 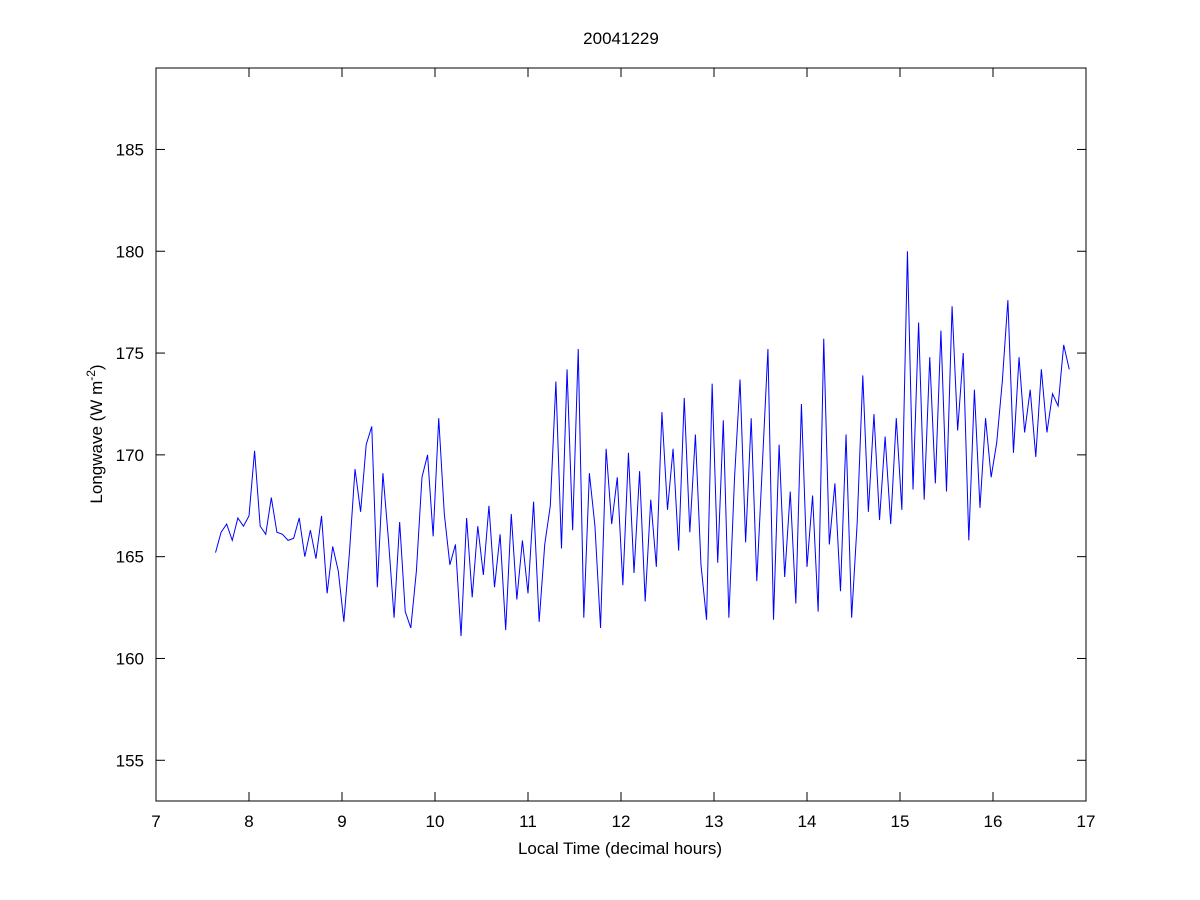 What do you see at coordinates (621, 821) in the screenshot?
I see `x-tick-label: 12` at bounding box center [621, 821].